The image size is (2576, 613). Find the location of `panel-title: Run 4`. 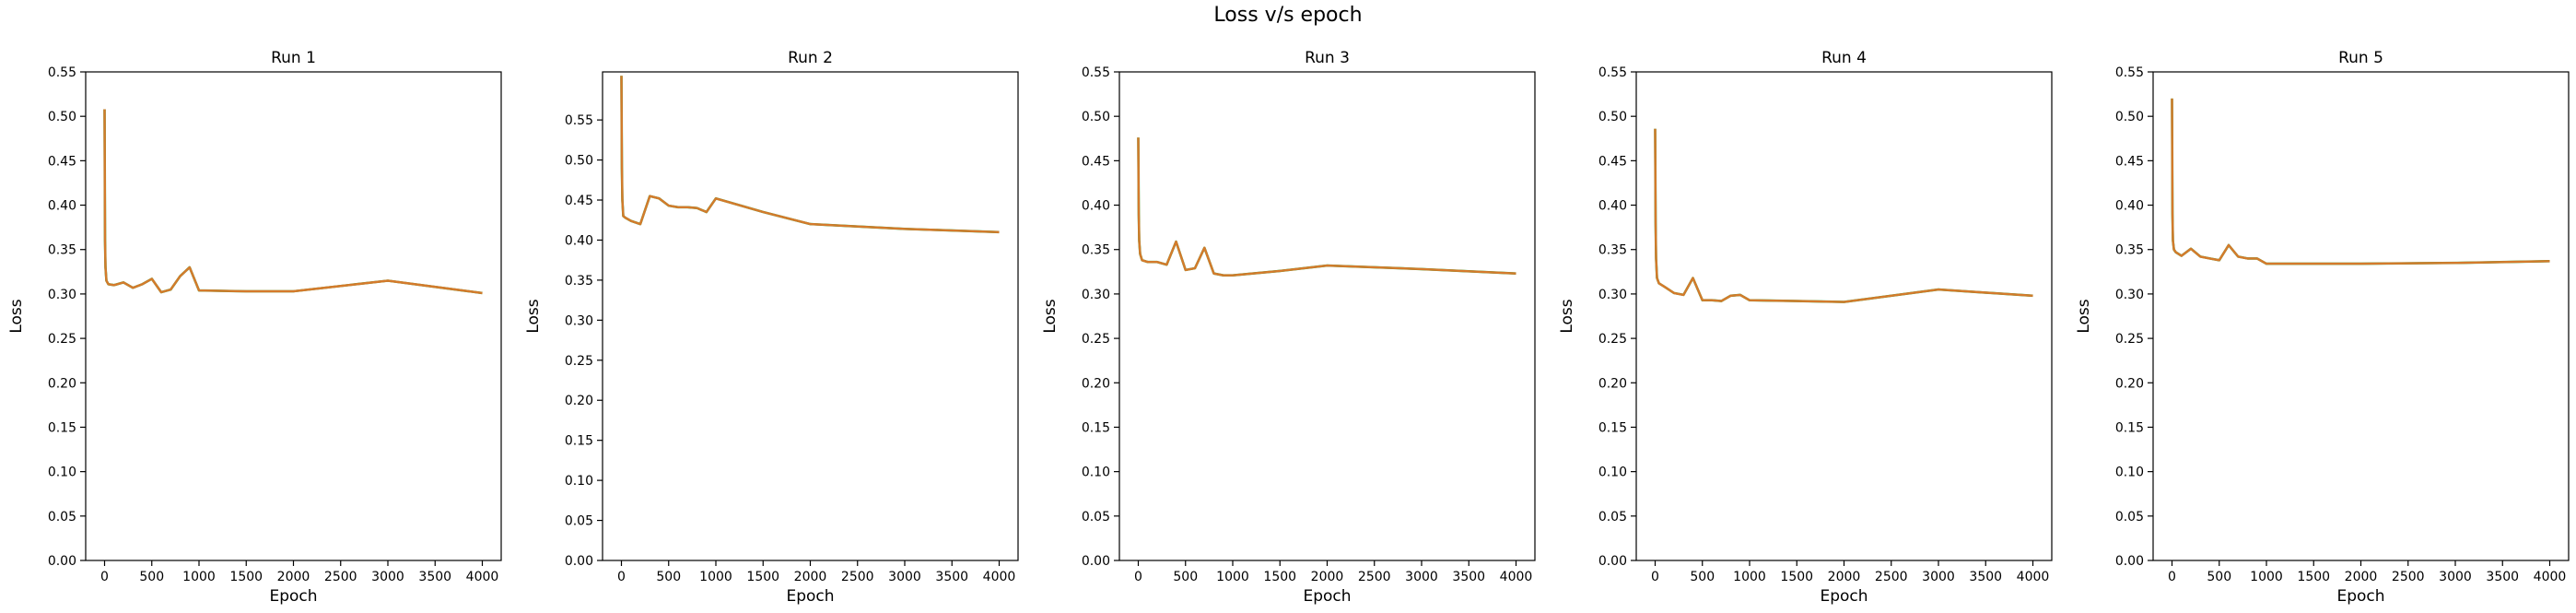

panel-title: Run 4 is located at coordinates (1844, 58).